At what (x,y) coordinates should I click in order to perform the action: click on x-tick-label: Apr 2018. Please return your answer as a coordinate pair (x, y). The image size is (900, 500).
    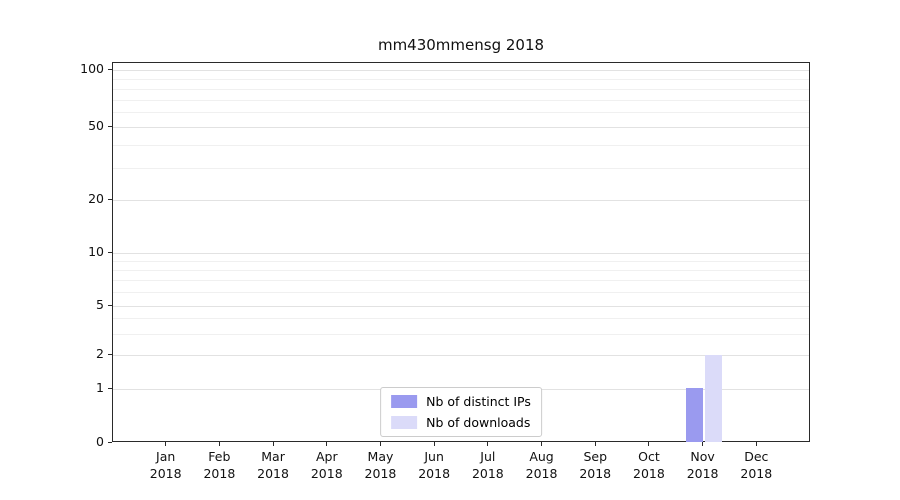
    Looking at the image, I should click on (326, 465).